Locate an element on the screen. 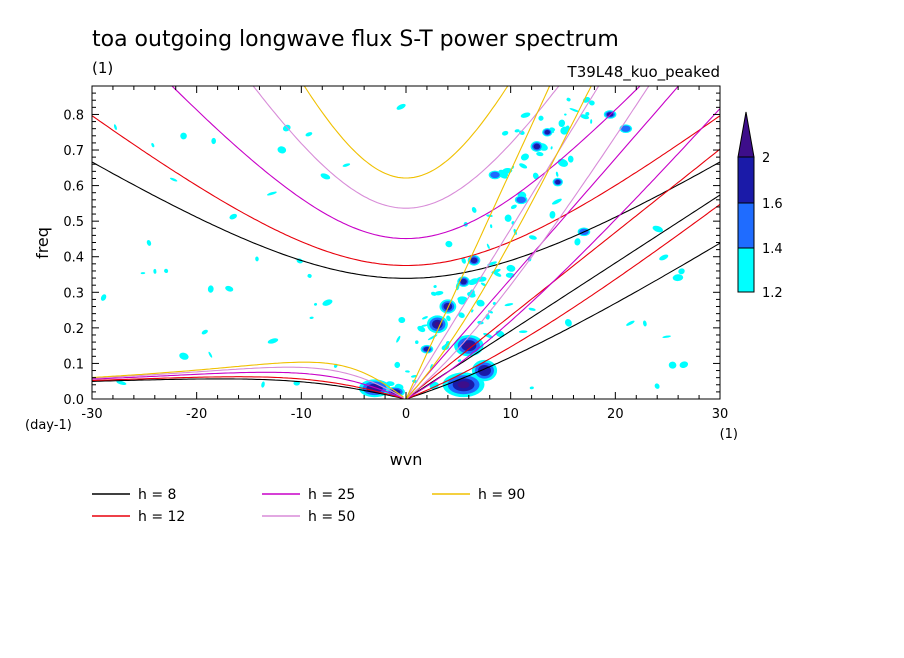  colorbar: 1.2 1.4 1.6 2 is located at coordinates (760, 206).